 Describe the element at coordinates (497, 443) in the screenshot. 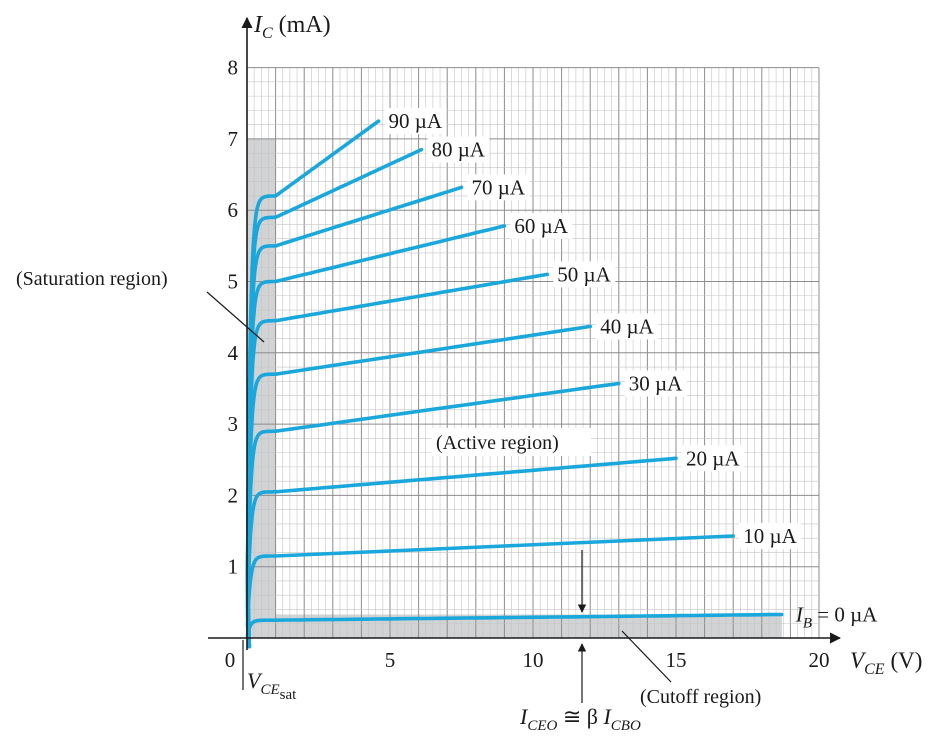

I see `active-region-label: (Active region)` at that location.